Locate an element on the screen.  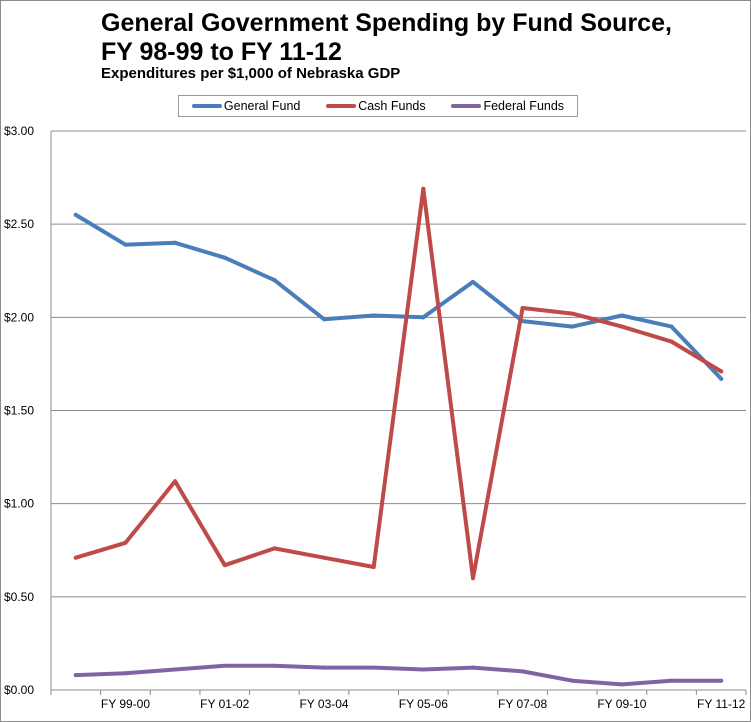
legend-item-cash-funds: Cash Funds is located at coordinates (376, 106).